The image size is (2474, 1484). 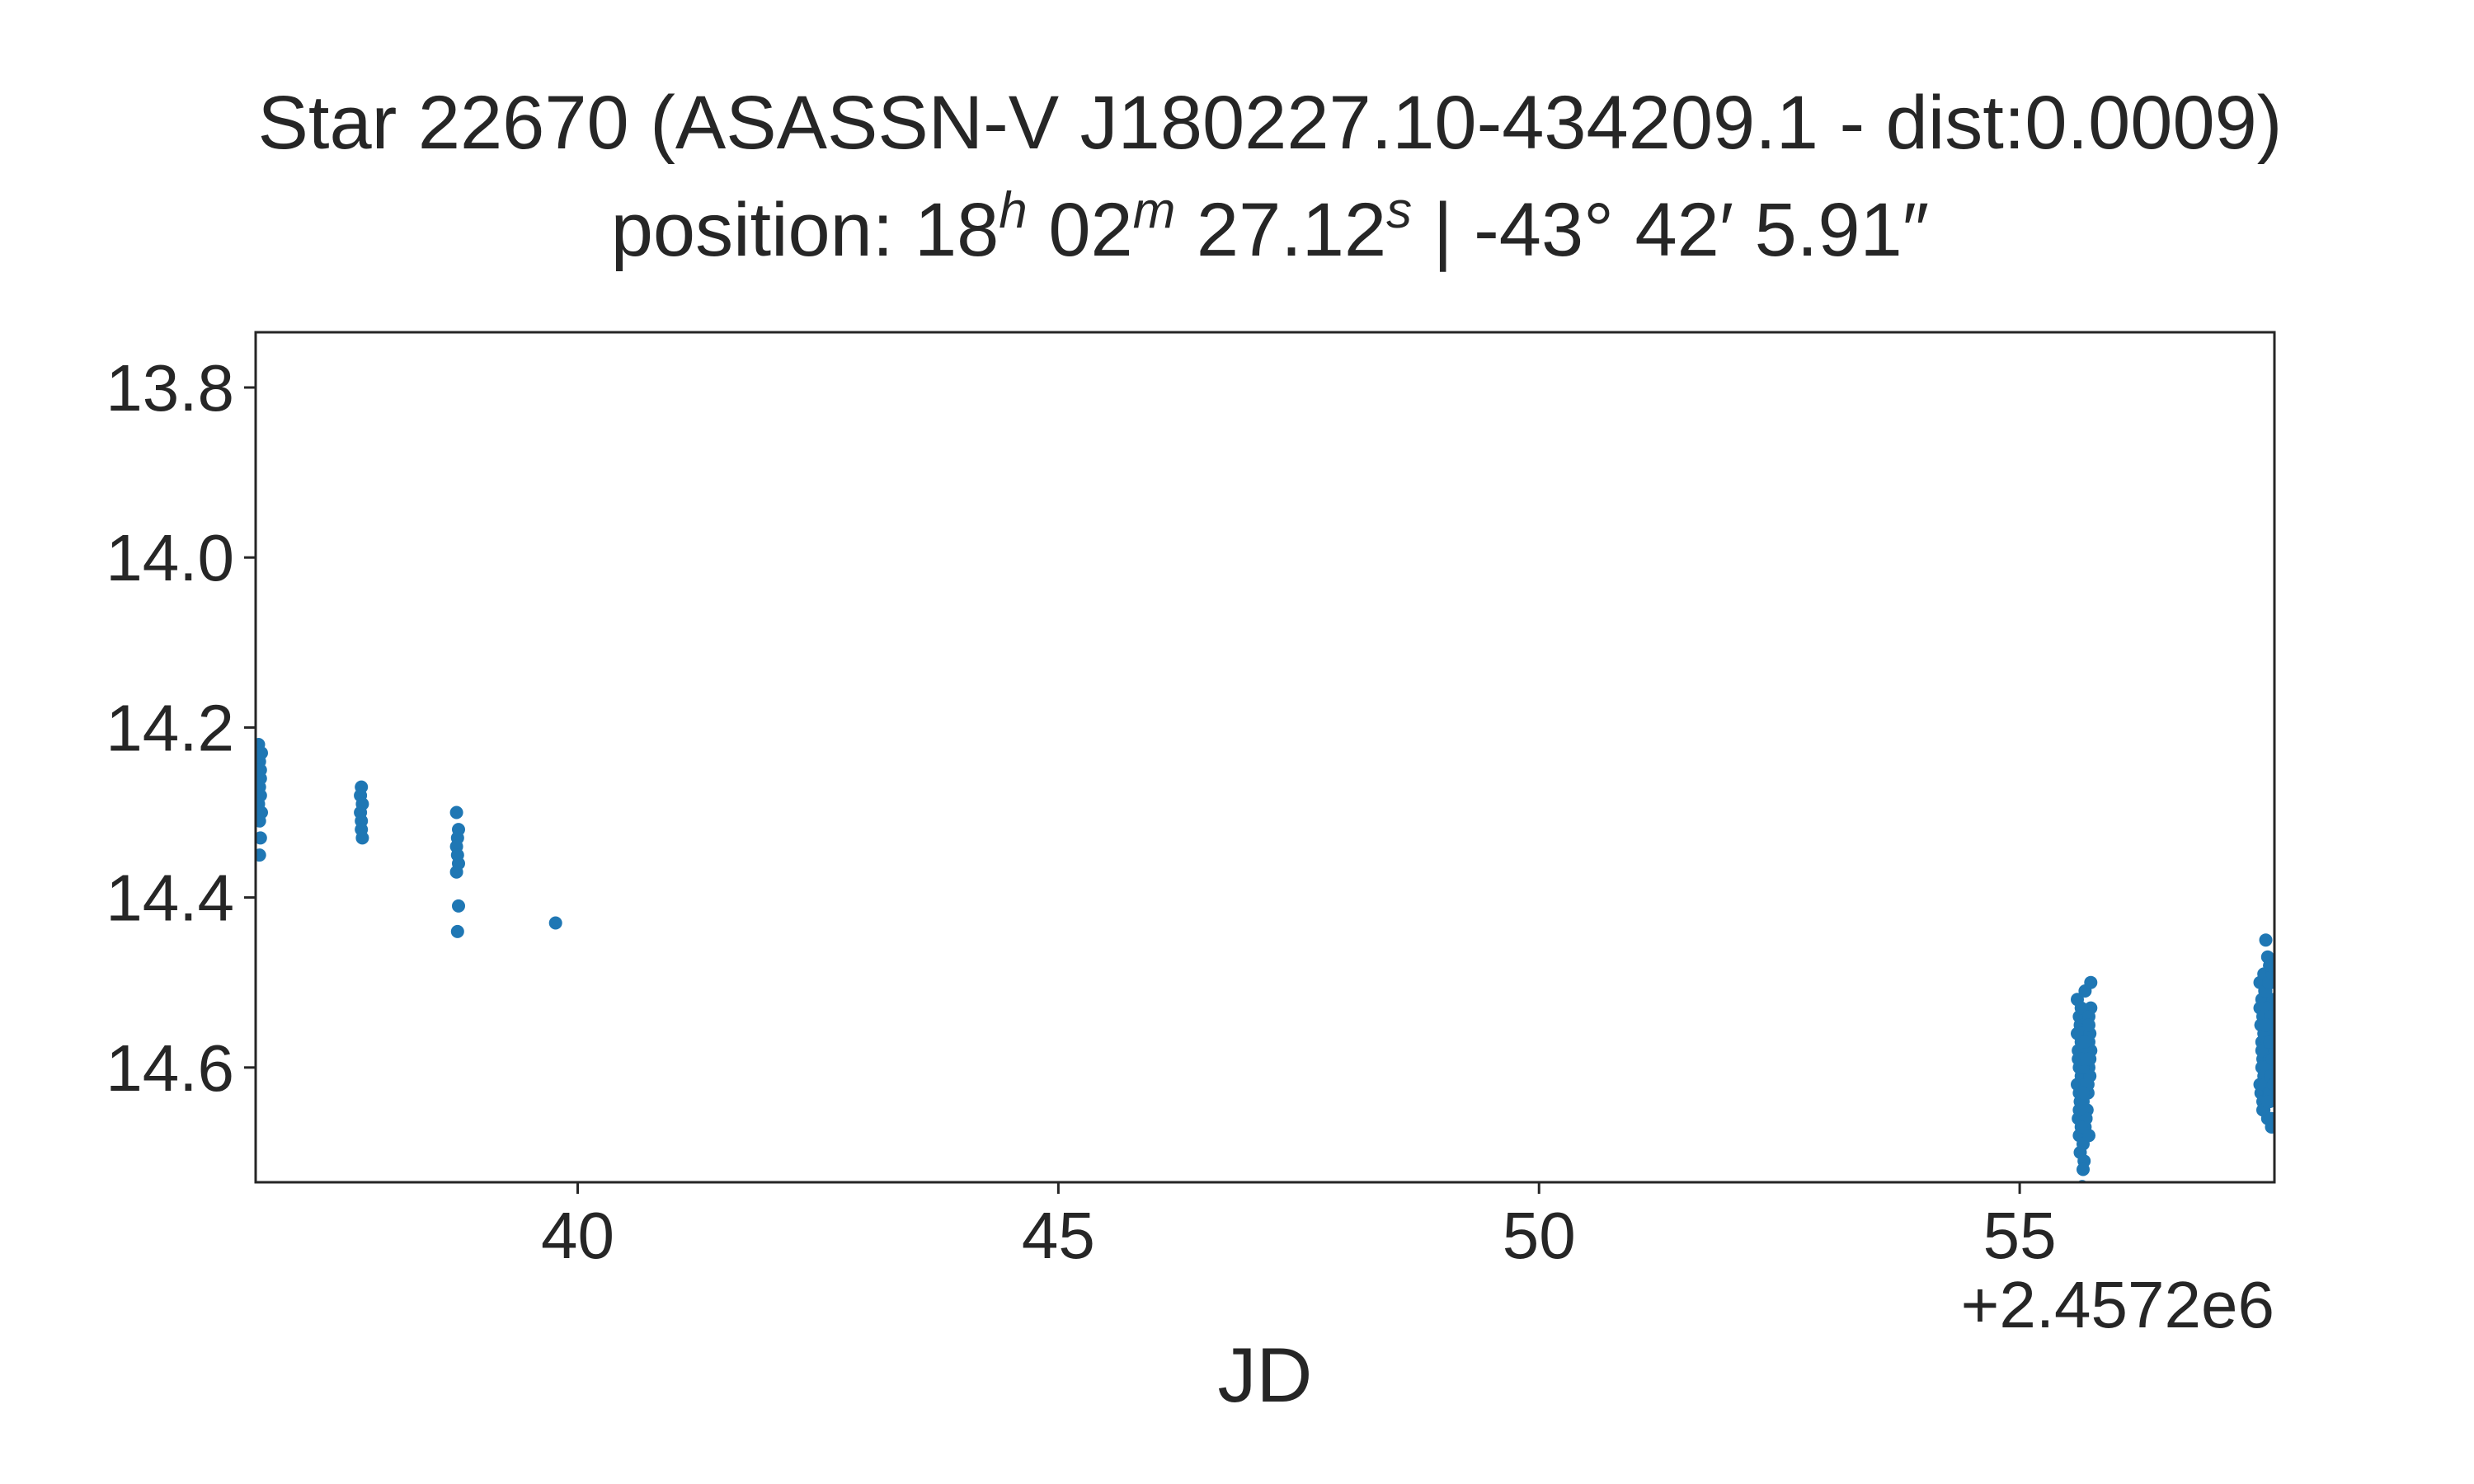 I want to click on subtitle-ra-minutes: 02, so click(x=1080, y=230).